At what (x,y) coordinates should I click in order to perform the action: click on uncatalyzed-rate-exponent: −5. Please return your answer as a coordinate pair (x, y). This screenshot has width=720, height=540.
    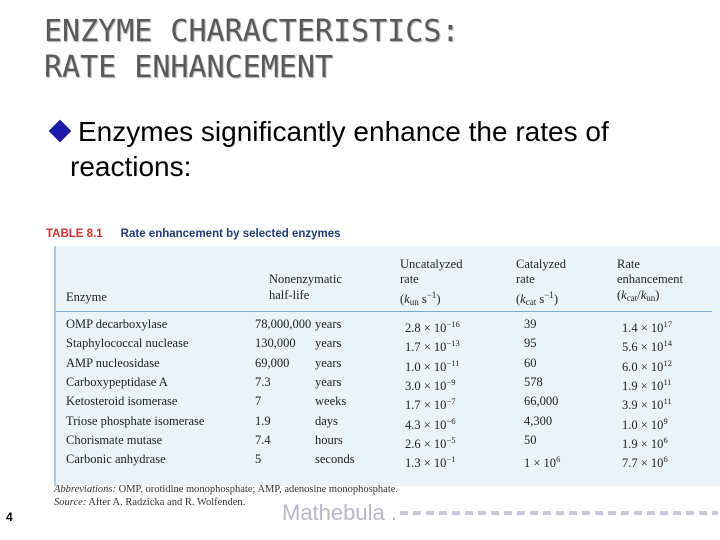
    Looking at the image, I should click on (451, 440).